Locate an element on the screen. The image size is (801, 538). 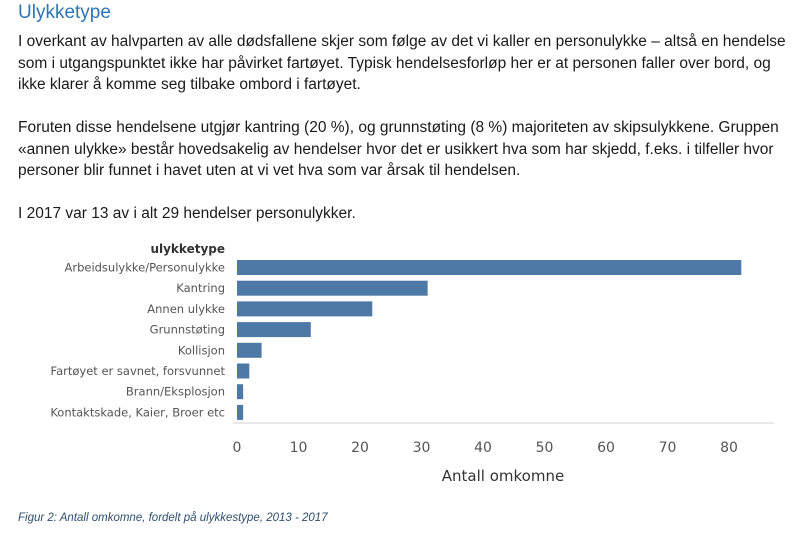
category-header: ulykketype is located at coordinates (187, 249).